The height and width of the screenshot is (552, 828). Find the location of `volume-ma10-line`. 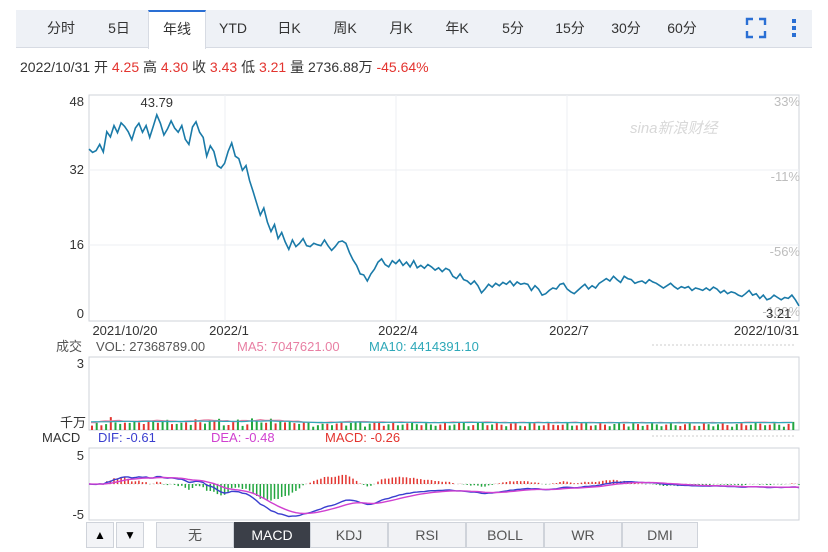

volume-ma10-line is located at coordinates (441, 422).